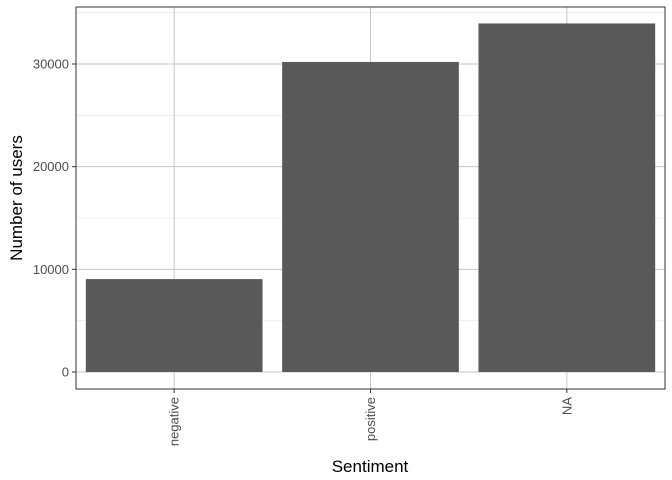 The height and width of the screenshot is (480, 672). Describe the element at coordinates (174, 325) in the screenshot. I see `bar-negative` at that location.